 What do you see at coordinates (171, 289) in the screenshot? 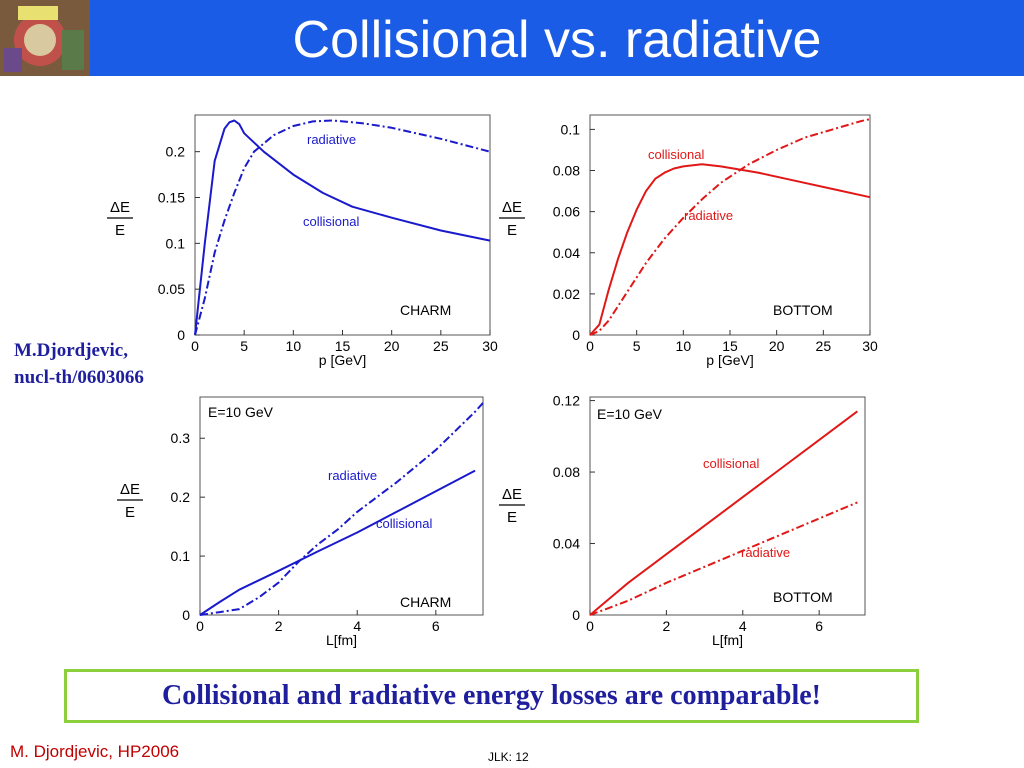
I see `y-tick-label: 0.05` at bounding box center [171, 289].